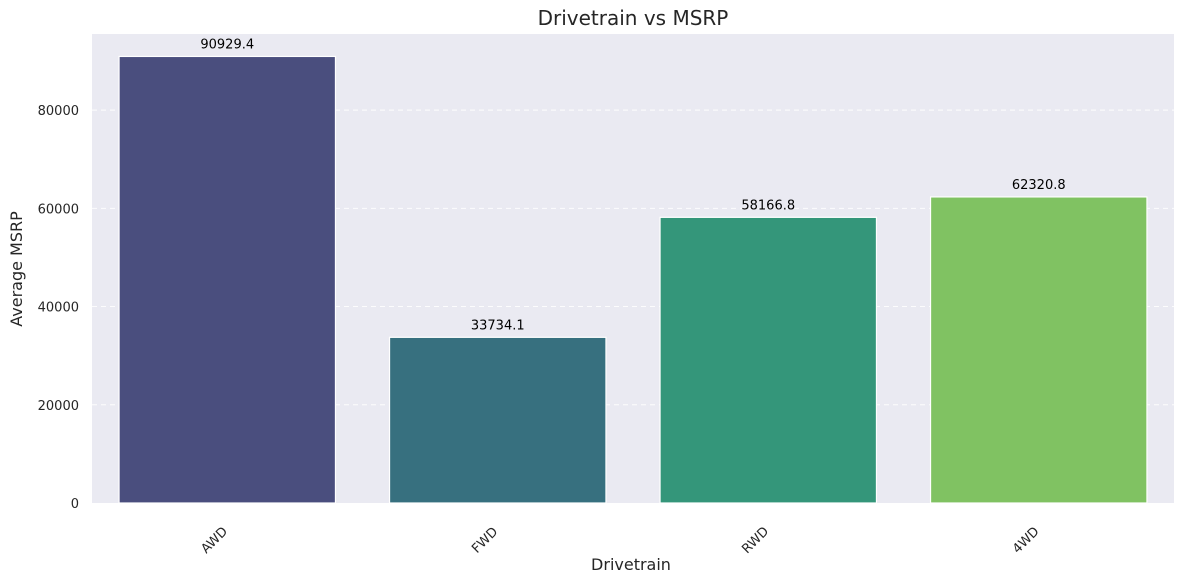  I want to click on data-label: 58166.8, so click(768, 205).